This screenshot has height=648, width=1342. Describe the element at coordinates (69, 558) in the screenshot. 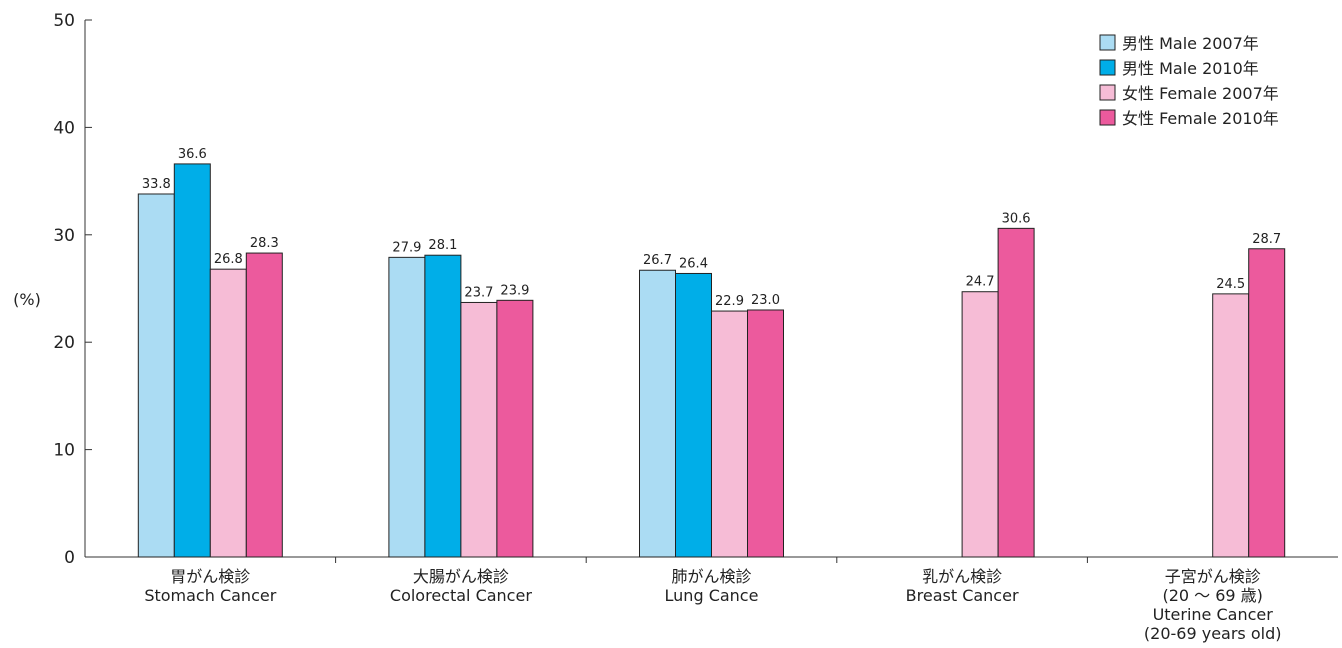

I see `y-tick-label: 0` at that location.